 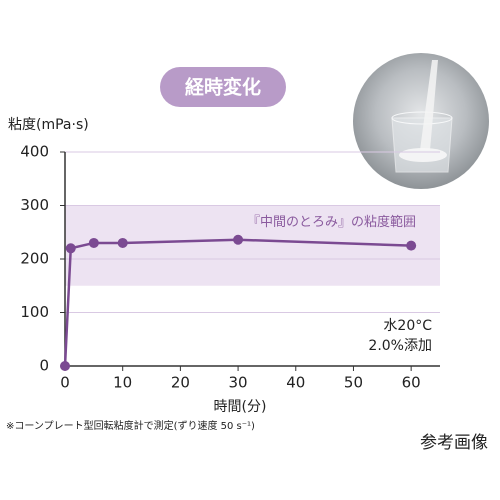 What do you see at coordinates (407, 326) in the screenshot?
I see `annotation: 水20°C` at bounding box center [407, 326].